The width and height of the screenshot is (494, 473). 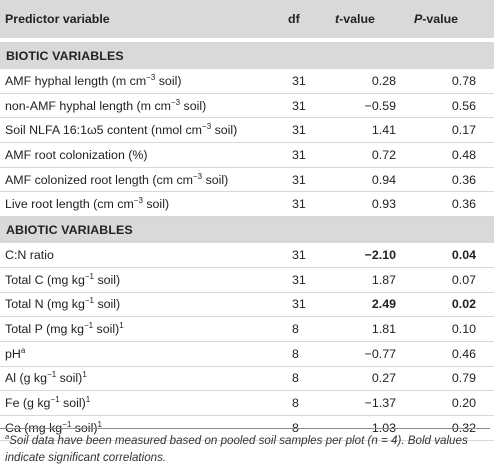 I want to click on predictor-name: AMF hyphal length (m cm−3 soil), so click(x=144, y=81).